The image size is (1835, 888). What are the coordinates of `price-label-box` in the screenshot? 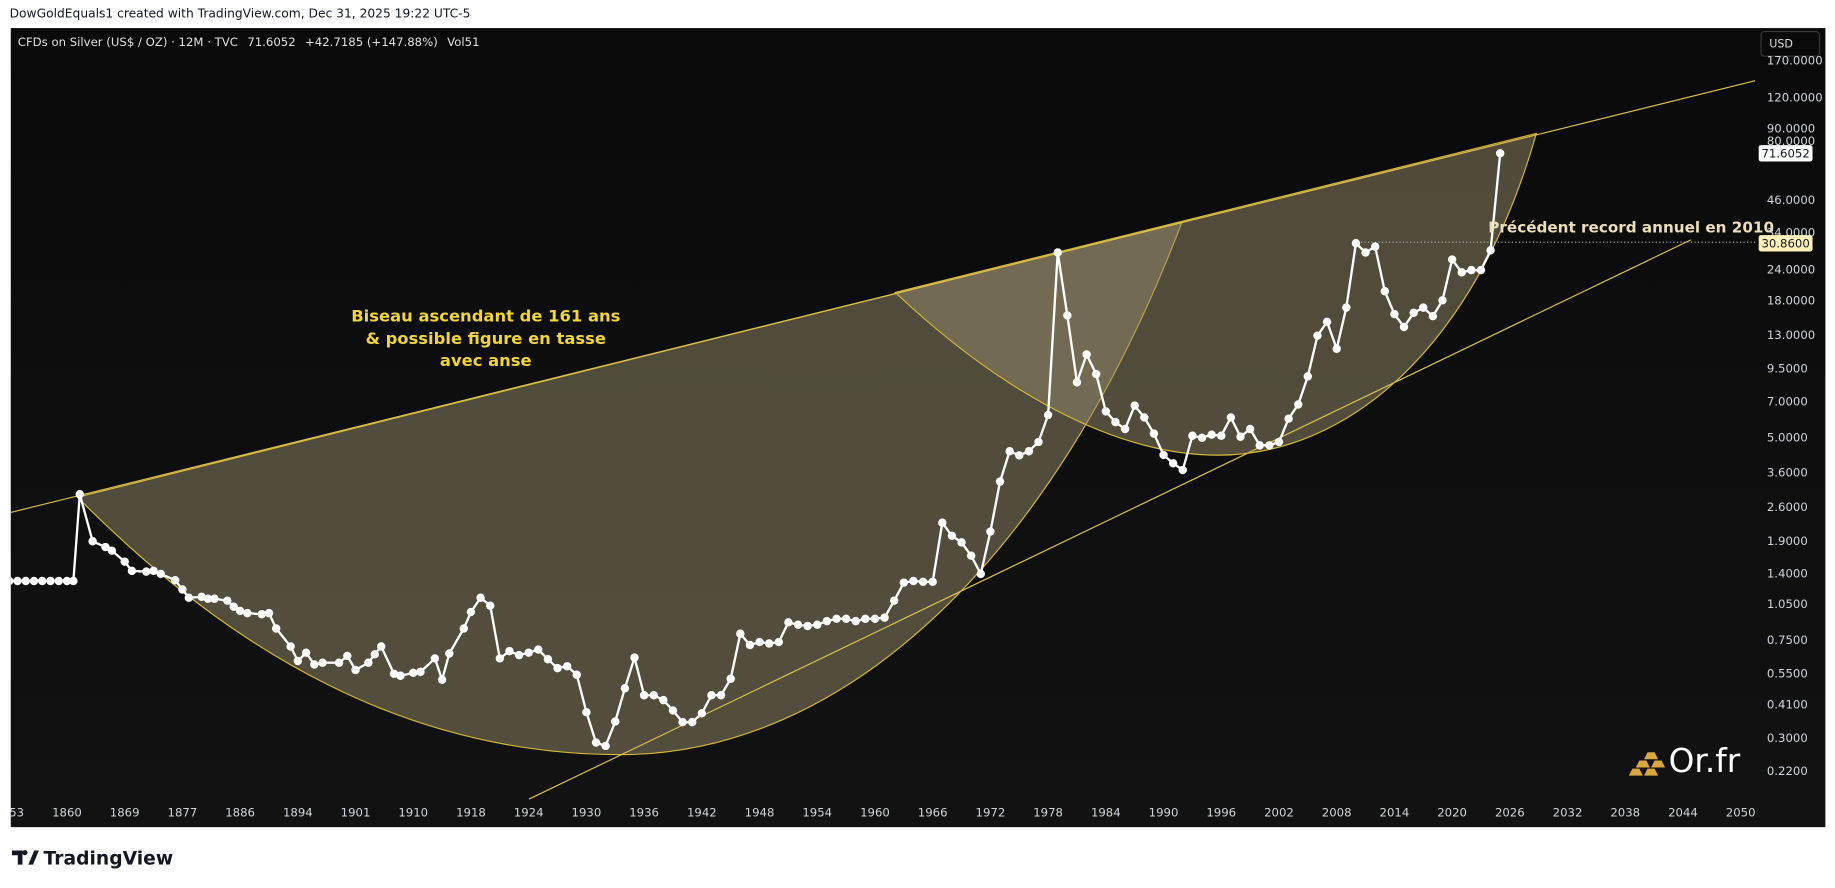 It's located at (1785, 243).